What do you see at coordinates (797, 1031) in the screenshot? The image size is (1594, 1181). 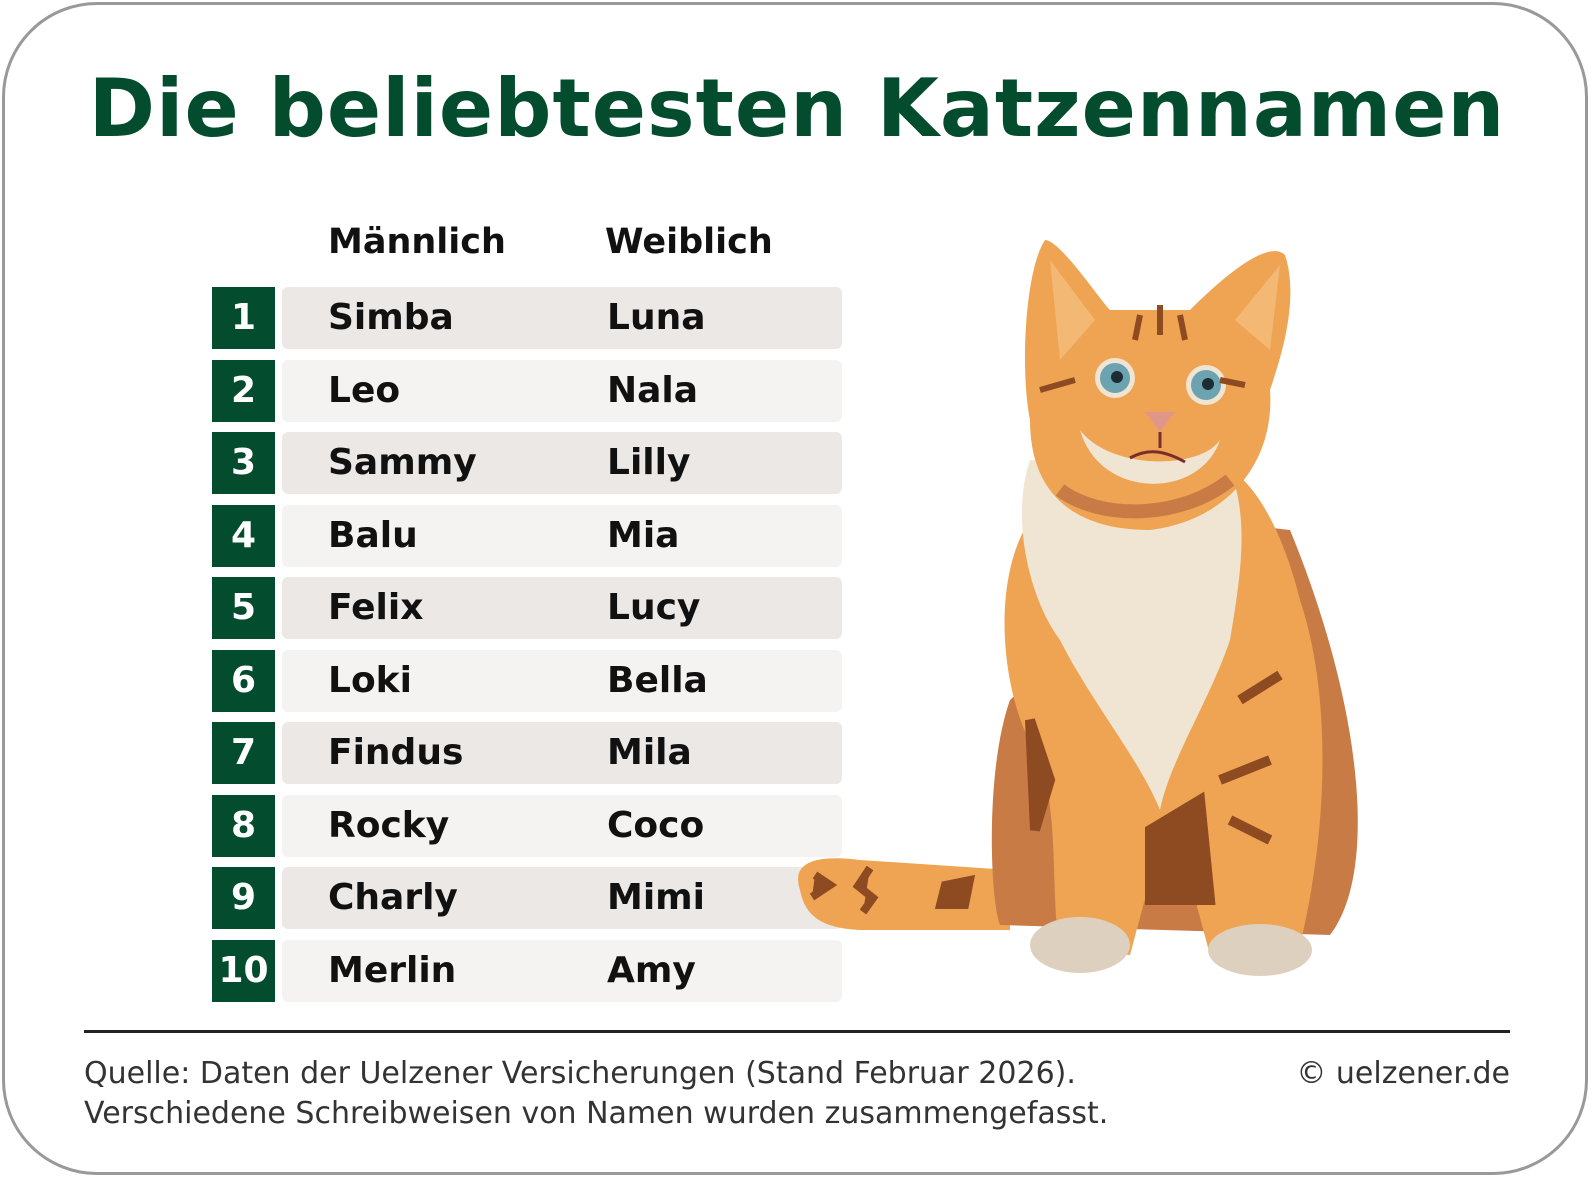 I see `divider` at bounding box center [797, 1031].